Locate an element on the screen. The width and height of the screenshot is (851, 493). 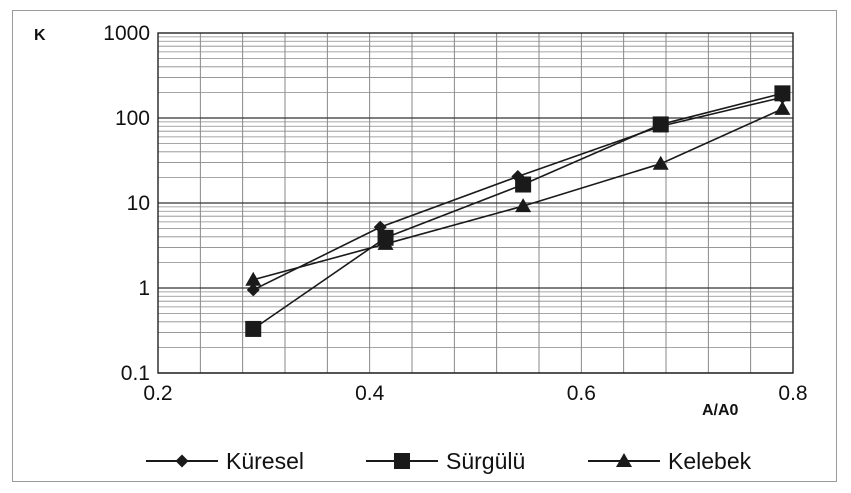
y-tick-label: 1 is located at coordinates (144, 288).